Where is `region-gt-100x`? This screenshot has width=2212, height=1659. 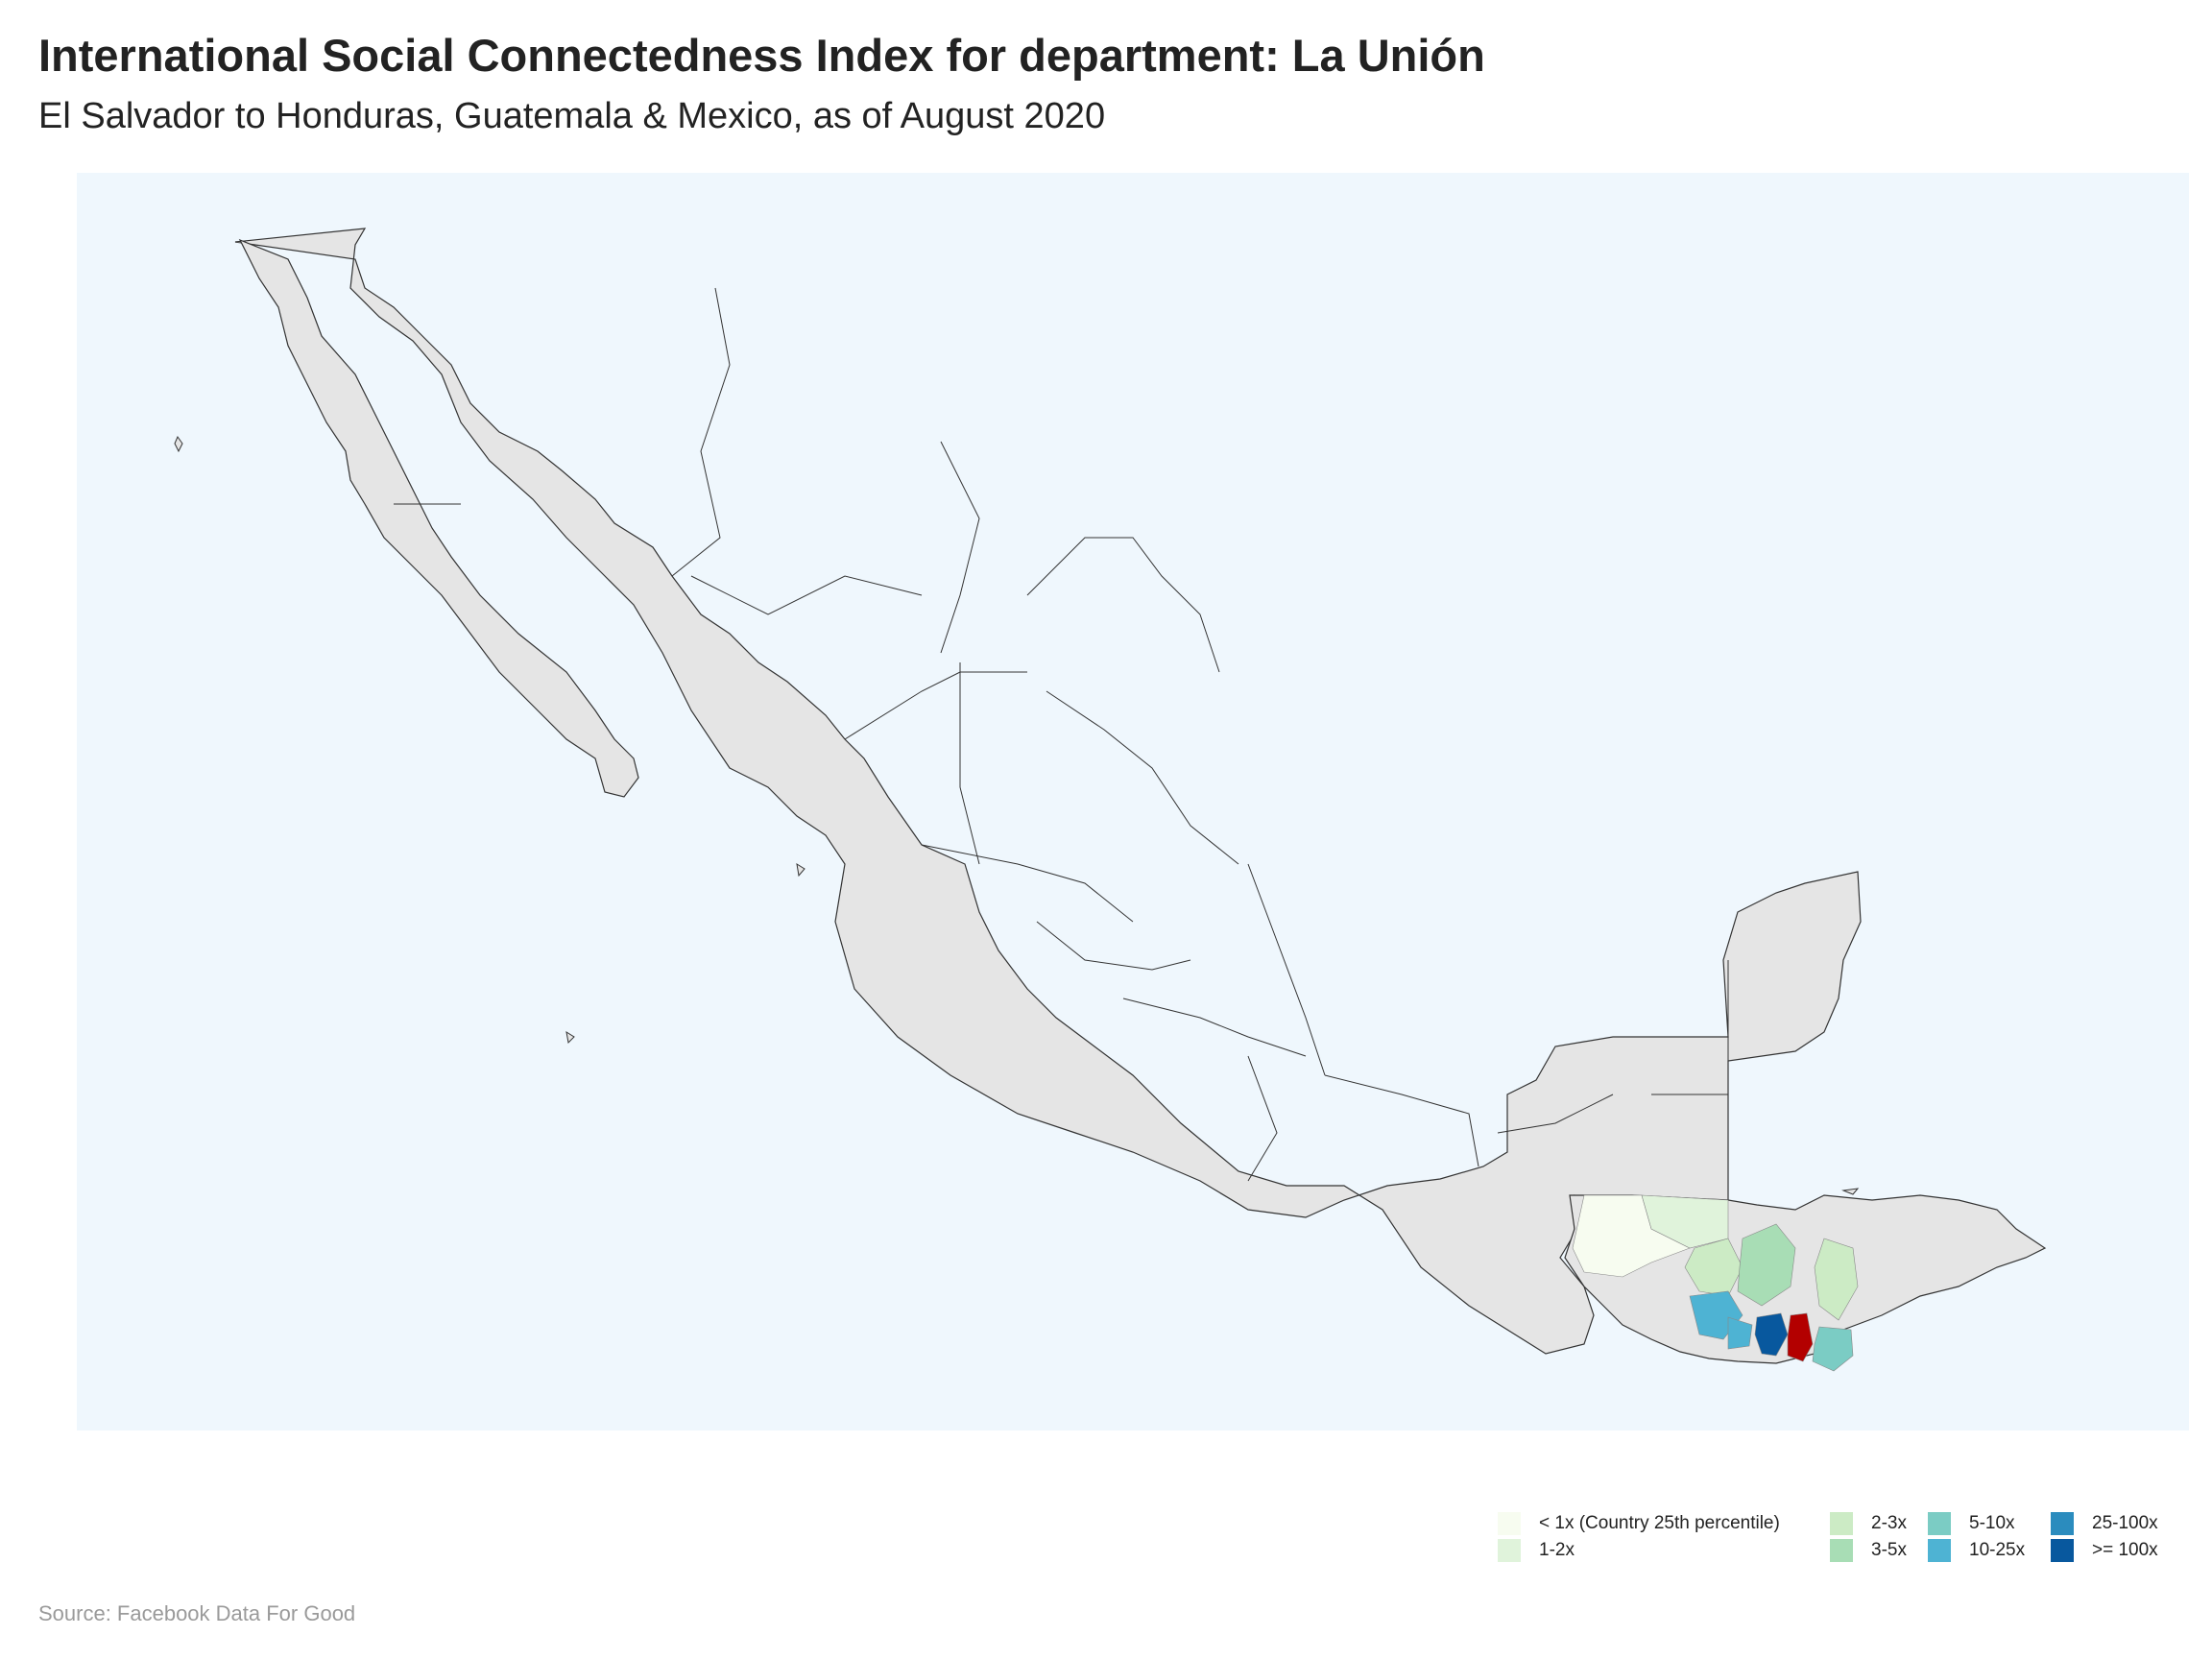 region-gt-100x is located at coordinates (1771, 1334).